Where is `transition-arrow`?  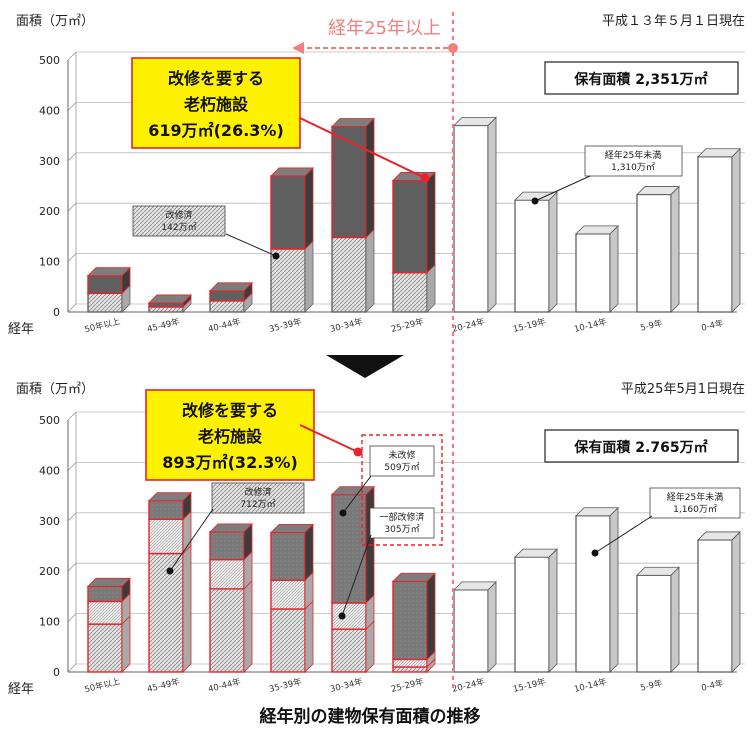
transition-arrow is located at coordinates (365, 366).